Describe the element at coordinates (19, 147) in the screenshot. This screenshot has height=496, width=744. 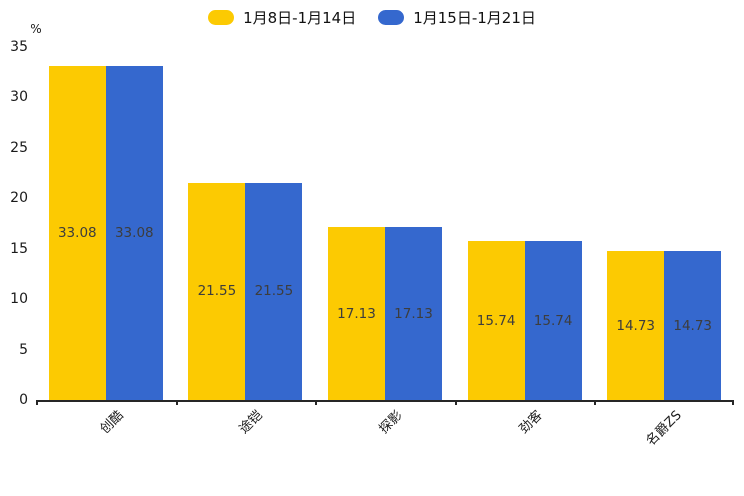
I see `y-tick-label: 25` at that location.